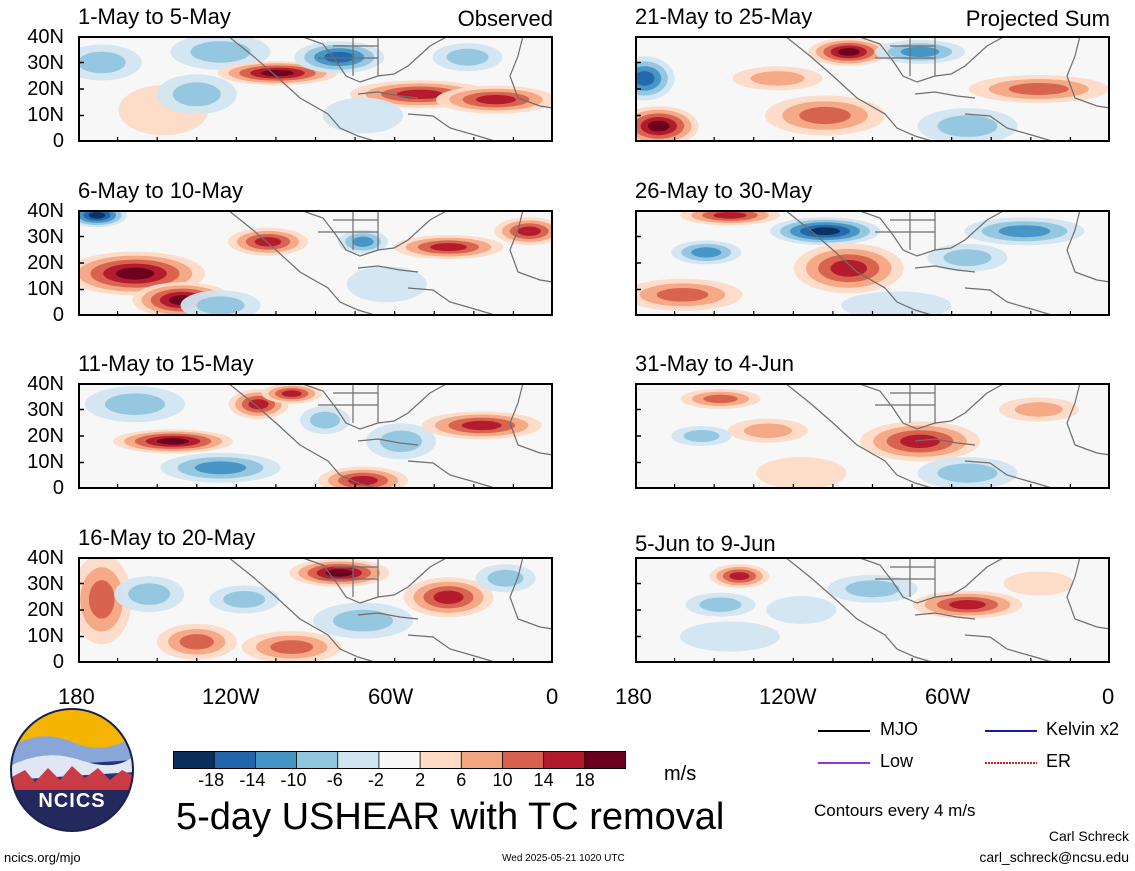 Image resolution: width=1135 pixels, height=871 pixels. What do you see at coordinates (502, 780) in the screenshot?
I see `colorbar-tick-label: 10` at bounding box center [502, 780].